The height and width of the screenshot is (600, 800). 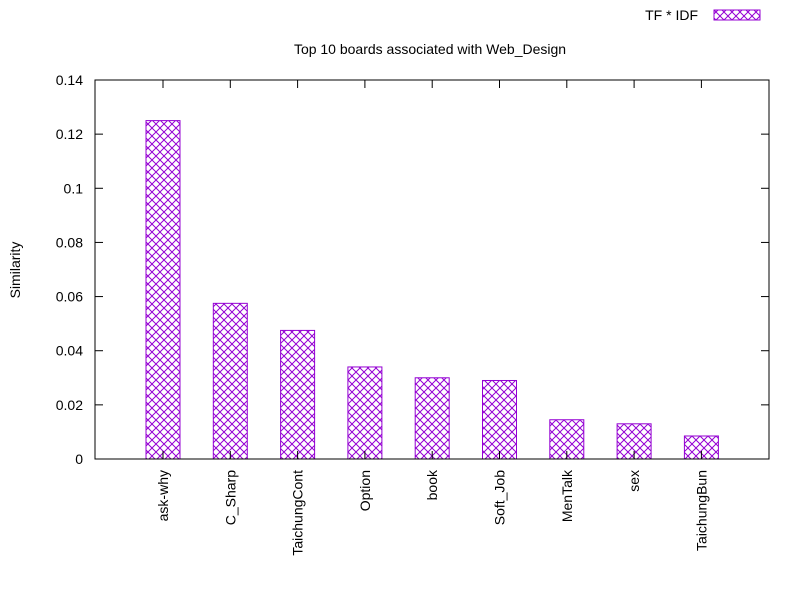 What do you see at coordinates (69, 351) in the screenshot?
I see `y-tick-label: 0.04` at bounding box center [69, 351].